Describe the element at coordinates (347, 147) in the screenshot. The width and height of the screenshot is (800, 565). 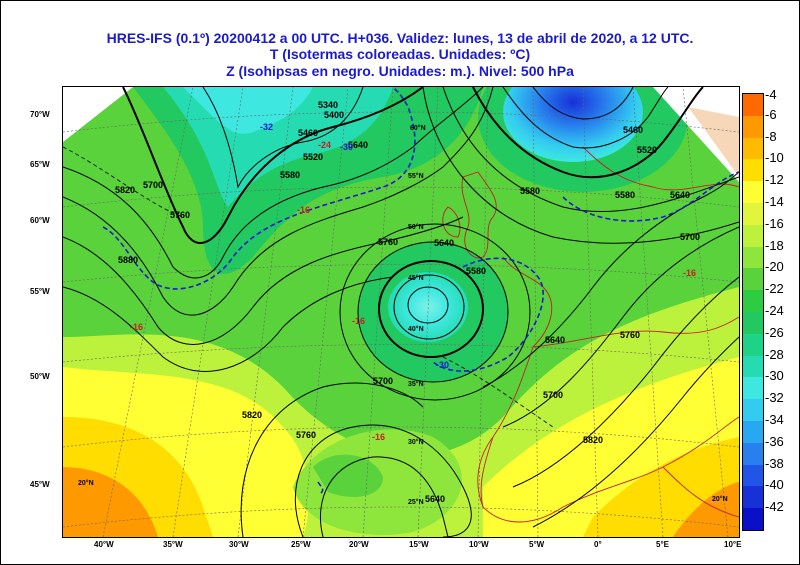
I see `isotherm-label: -30` at that location.